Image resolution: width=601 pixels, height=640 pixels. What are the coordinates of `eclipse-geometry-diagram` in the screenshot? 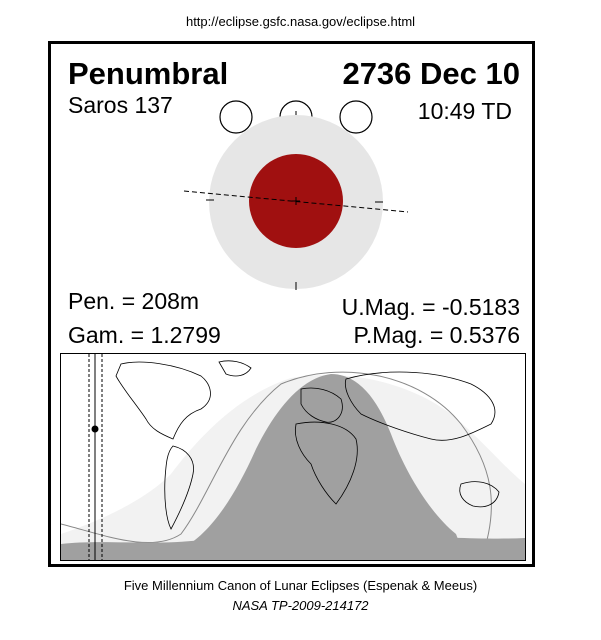 It's located at (296, 195).